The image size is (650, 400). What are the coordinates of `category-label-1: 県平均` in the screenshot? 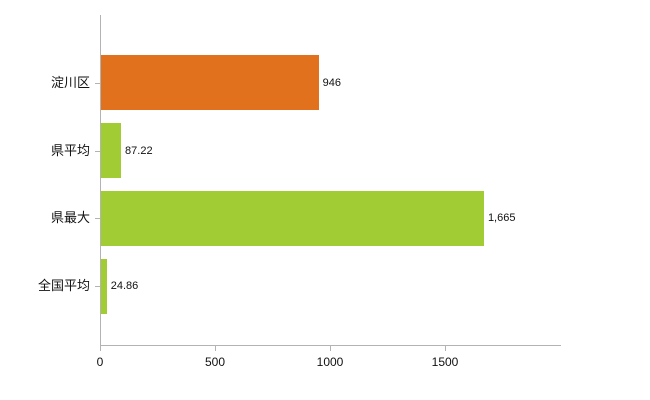 It's located at (70, 150).